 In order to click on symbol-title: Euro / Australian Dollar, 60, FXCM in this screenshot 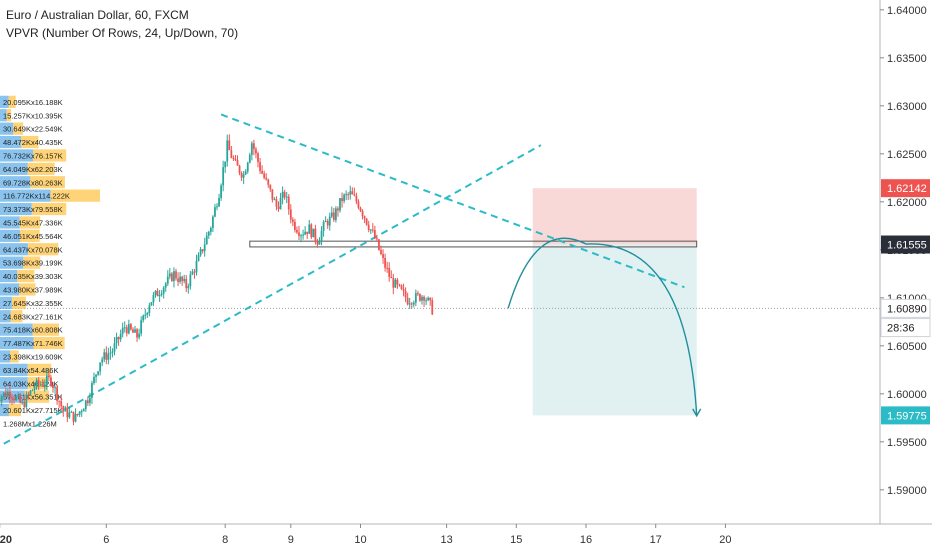, I will do `click(97, 15)`.